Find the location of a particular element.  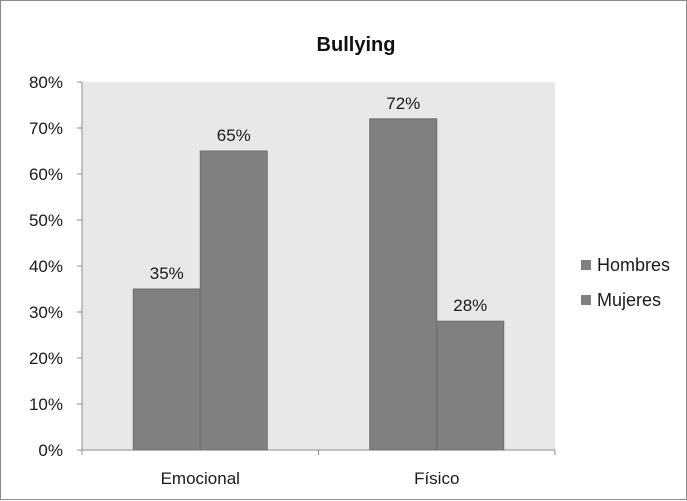

y-tick-label: 30% is located at coordinates (46, 312).